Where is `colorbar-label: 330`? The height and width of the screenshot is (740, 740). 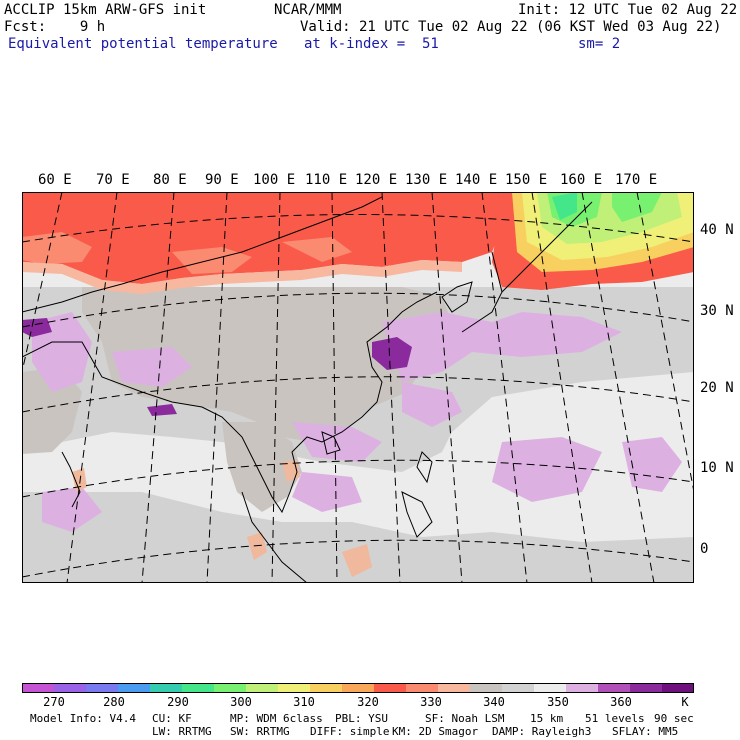 colorbar-label: 330 is located at coordinates (431, 702).